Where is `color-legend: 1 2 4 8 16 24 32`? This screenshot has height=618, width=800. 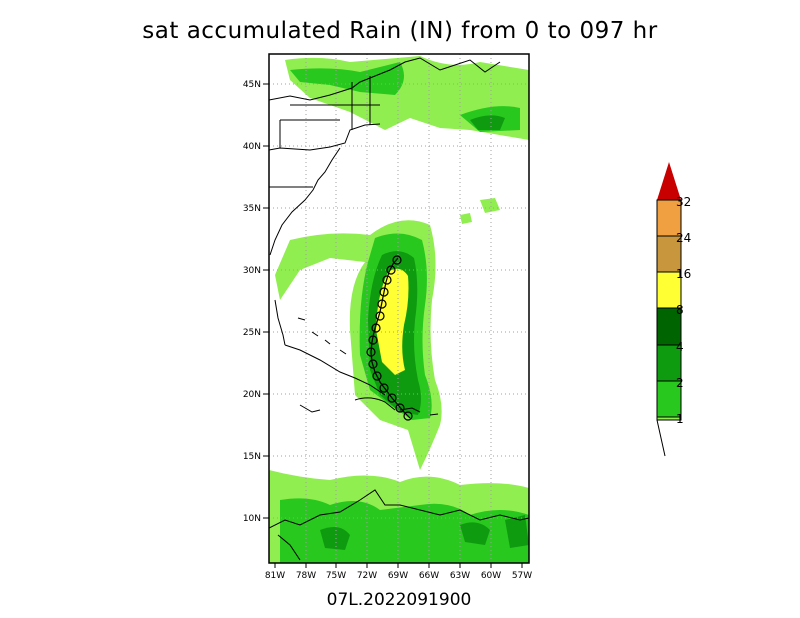 color-legend: 1 2 4 8 16 24 32 is located at coordinates (673, 309).